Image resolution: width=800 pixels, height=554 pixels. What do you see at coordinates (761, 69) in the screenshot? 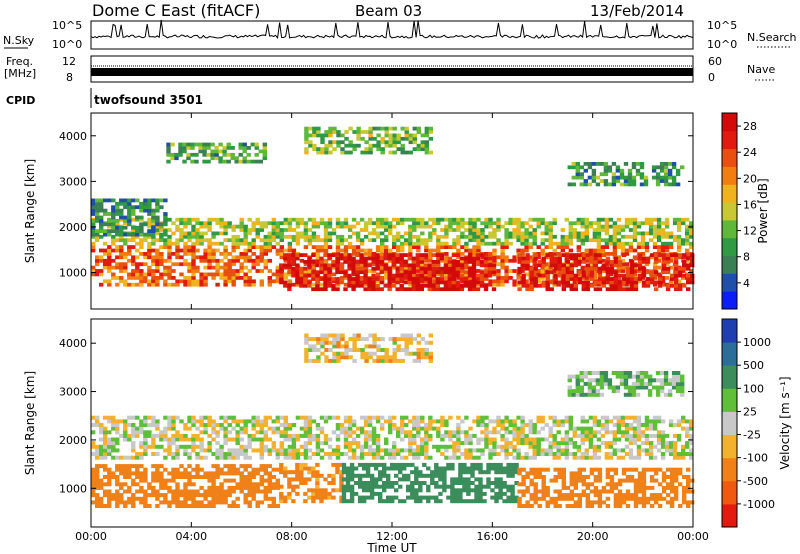
I see `nave-label: Nave` at bounding box center [761, 69].